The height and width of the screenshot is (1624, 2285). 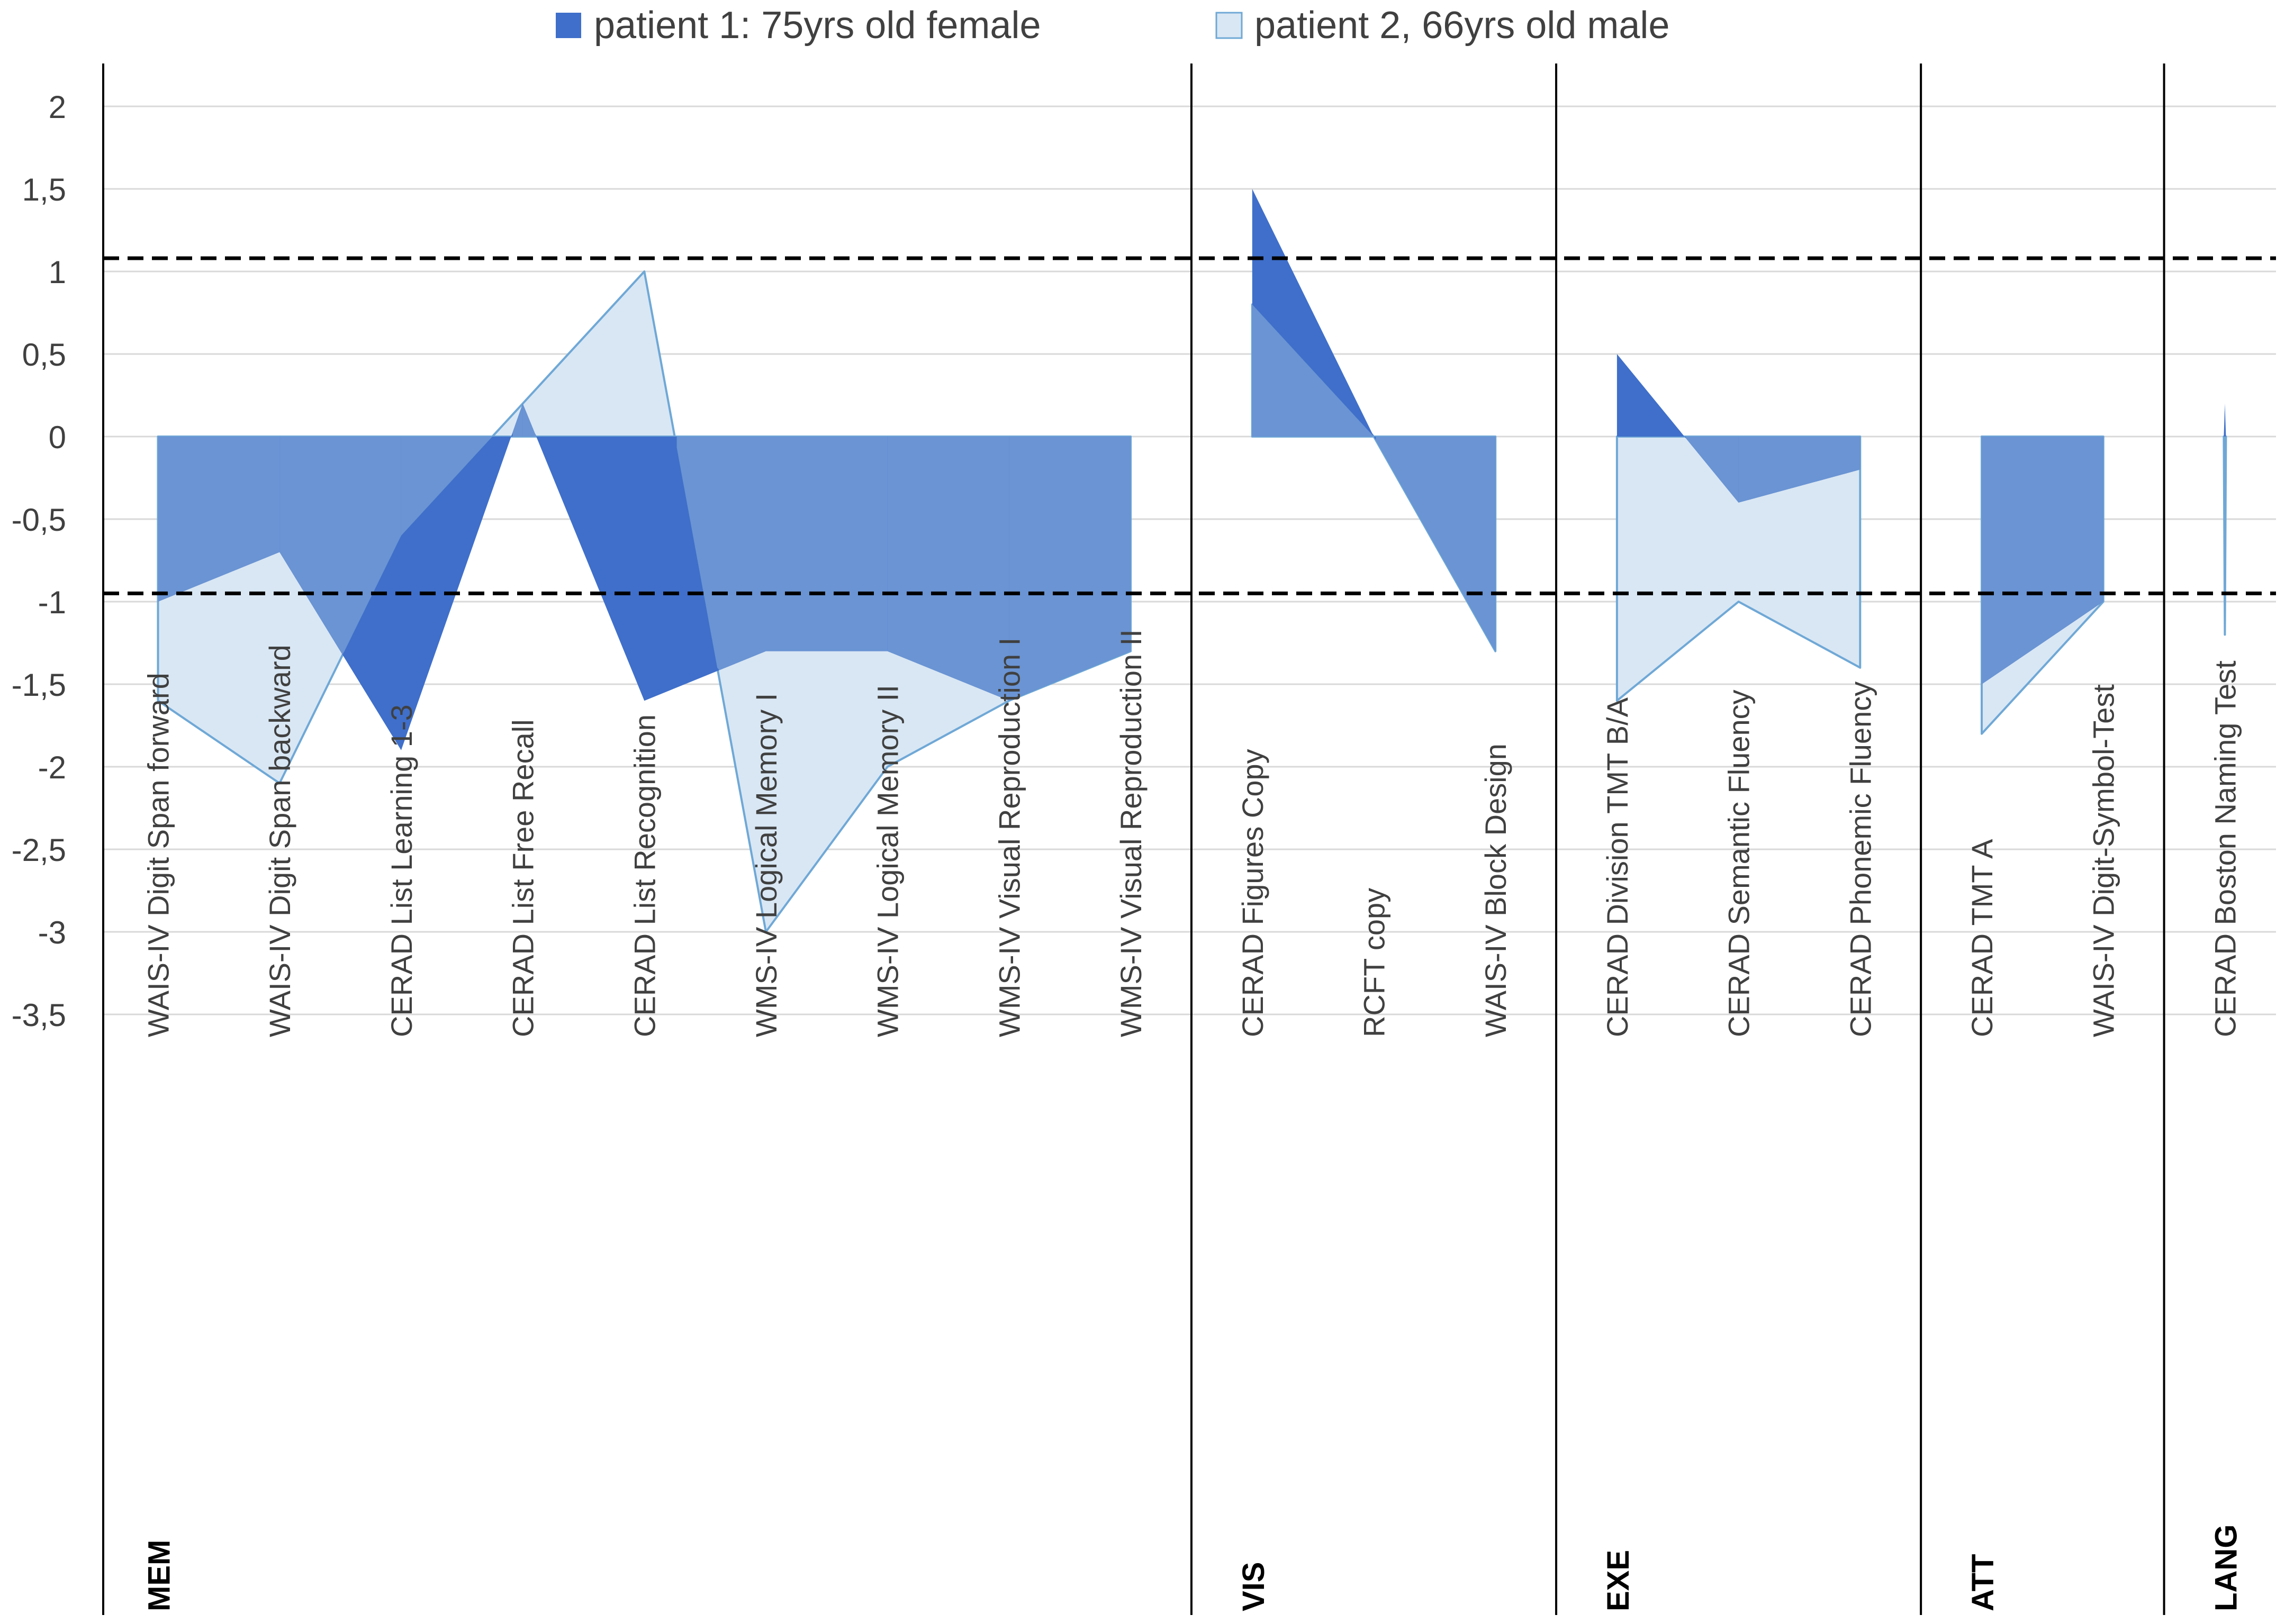 What do you see at coordinates (1982, 938) in the screenshot?
I see `x-tick-label: CERAD TMT A` at bounding box center [1982, 938].